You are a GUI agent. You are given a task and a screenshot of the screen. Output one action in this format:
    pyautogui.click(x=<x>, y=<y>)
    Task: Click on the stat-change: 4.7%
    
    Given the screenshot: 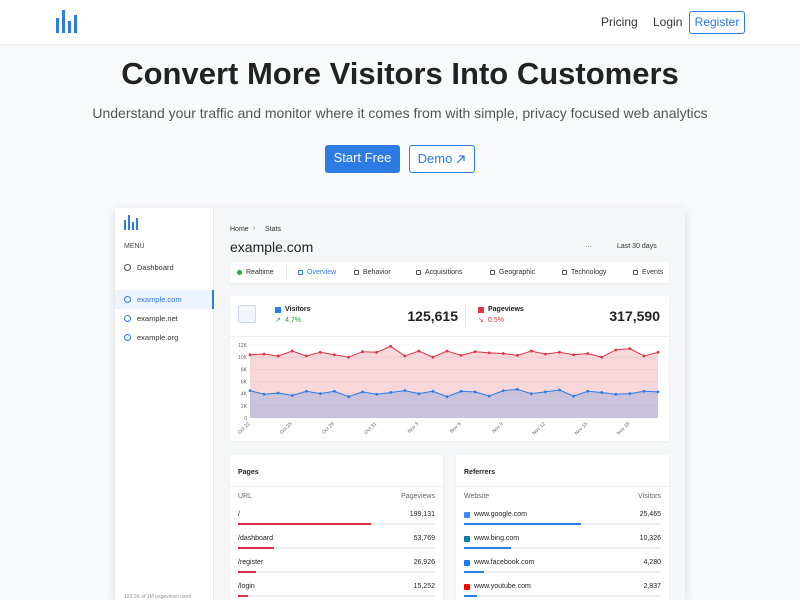 What is the action you would take?
    pyautogui.click(x=293, y=320)
    